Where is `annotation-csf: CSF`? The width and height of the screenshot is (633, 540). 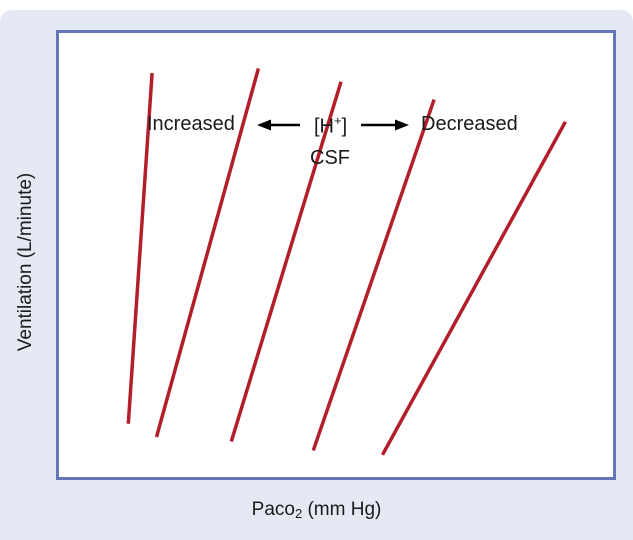
annotation-csf: CSF is located at coordinates (330, 158).